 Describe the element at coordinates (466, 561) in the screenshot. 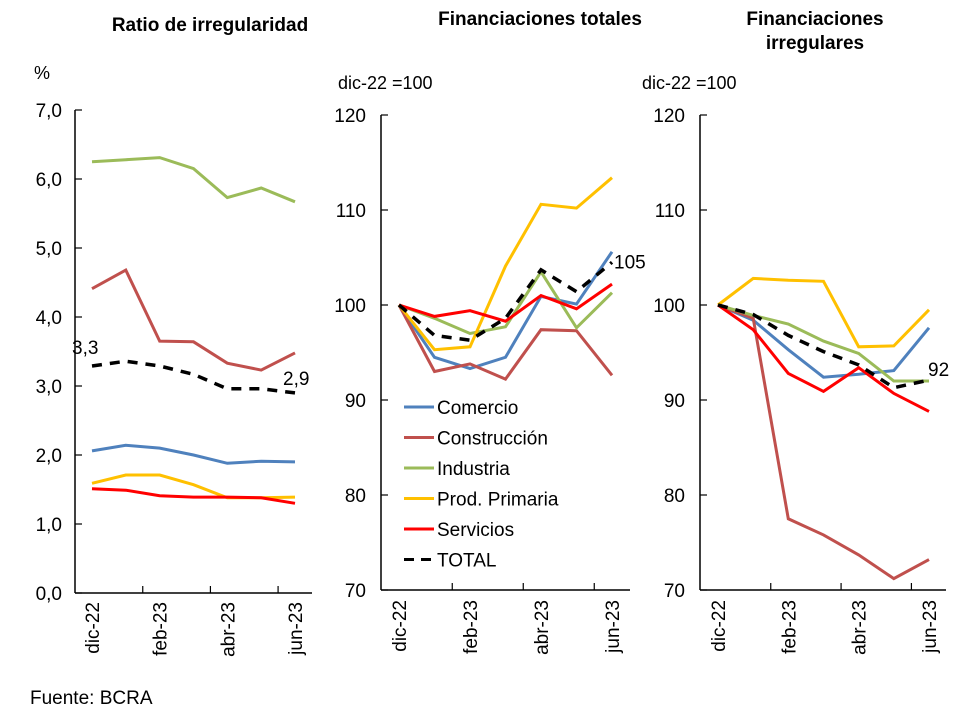

I see `legend-label: TOTAL` at that location.